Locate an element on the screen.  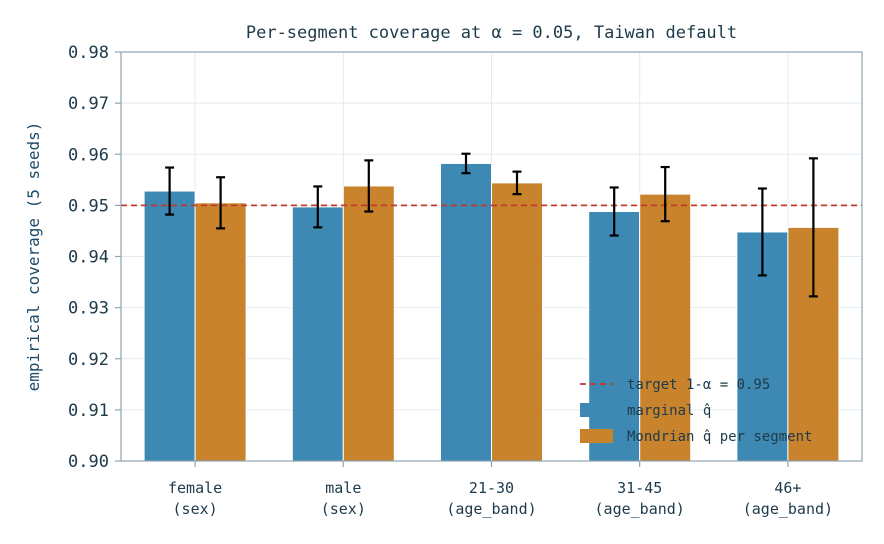
legend-swatch-mondrian is located at coordinates (596, 436).